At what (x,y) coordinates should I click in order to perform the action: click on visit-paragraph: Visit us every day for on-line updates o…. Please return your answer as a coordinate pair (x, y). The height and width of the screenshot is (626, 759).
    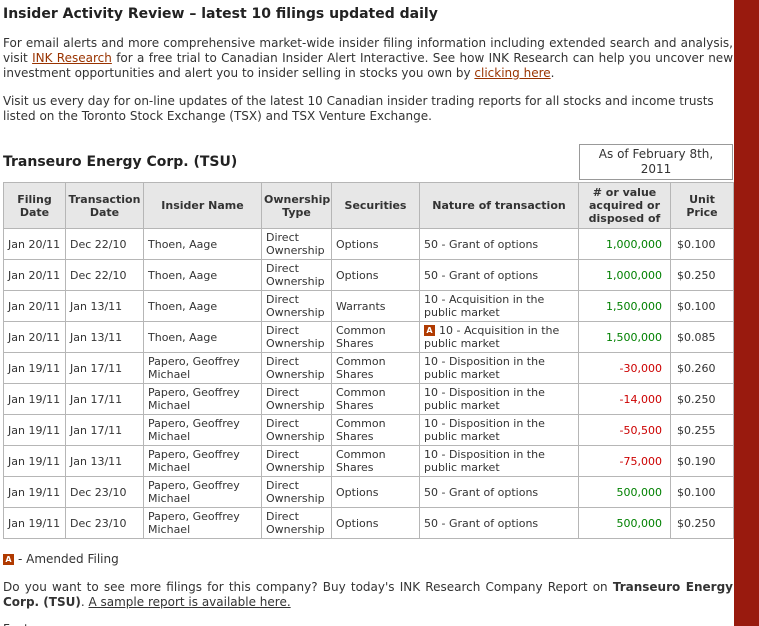
    Looking at the image, I should click on (358, 108).